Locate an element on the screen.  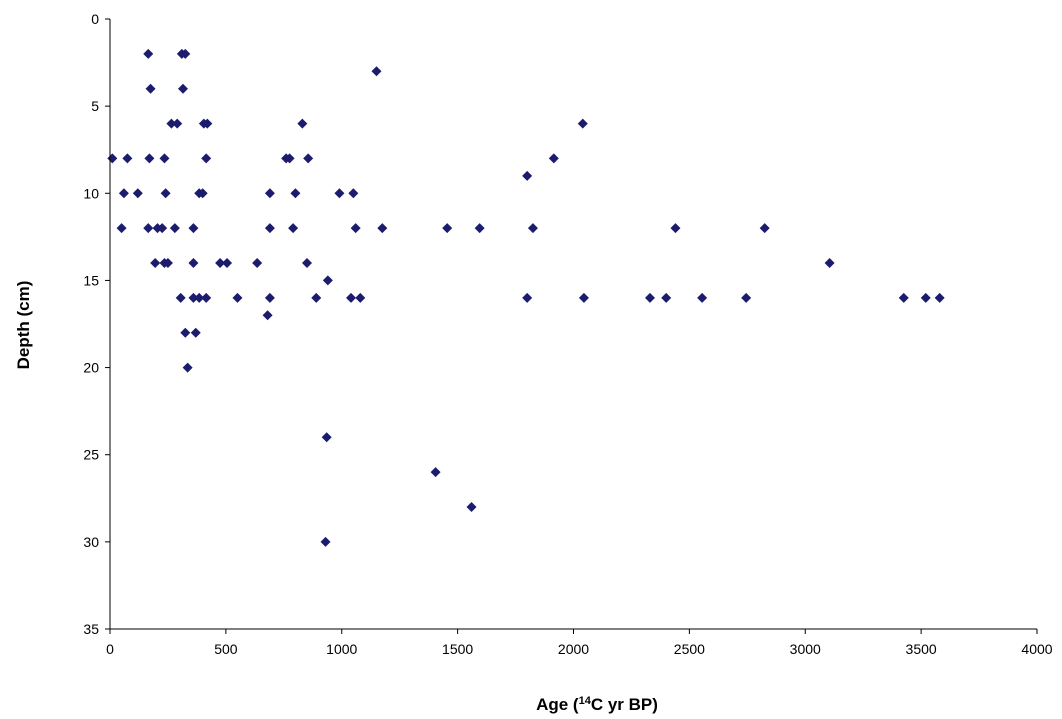
x-tick-label: 4000 is located at coordinates (1036, 649).